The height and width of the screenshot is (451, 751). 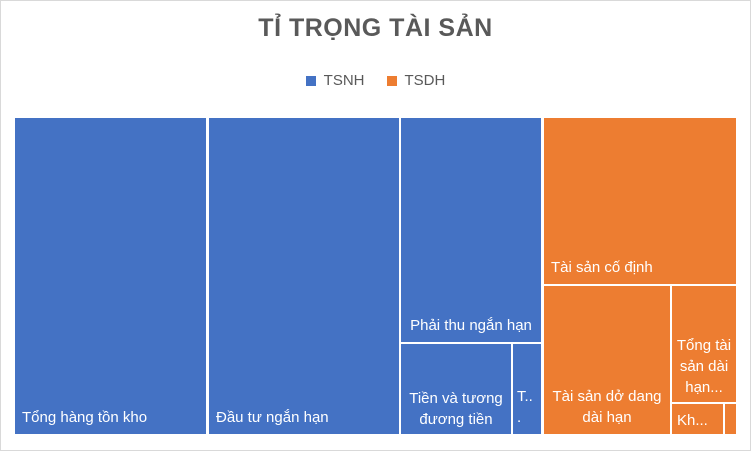 I want to click on tile-tien-va-tuong-duong-tien: Tiền và tương đương tiền, so click(x=456, y=389).